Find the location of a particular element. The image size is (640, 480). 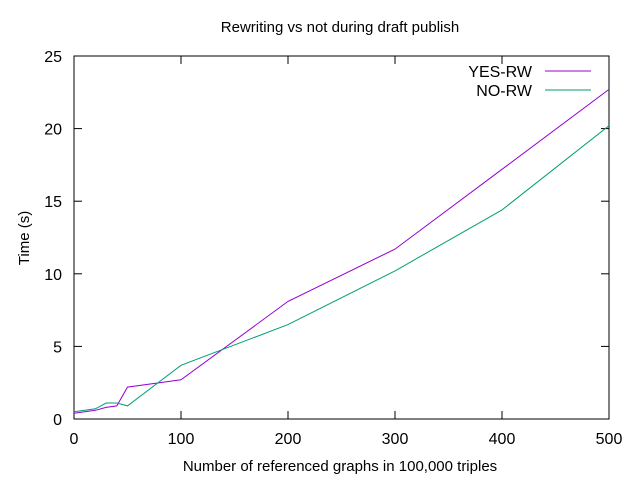

x-tick-label: 200 is located at coordinates (288, 439).